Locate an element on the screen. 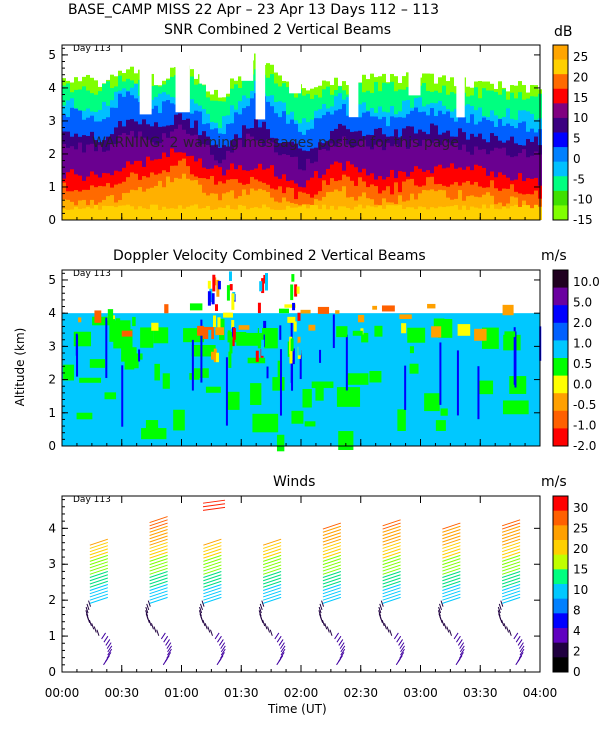 The width and height of the screenshot is (600, 750). snr-units: dB is located at coordinates (563, 32).